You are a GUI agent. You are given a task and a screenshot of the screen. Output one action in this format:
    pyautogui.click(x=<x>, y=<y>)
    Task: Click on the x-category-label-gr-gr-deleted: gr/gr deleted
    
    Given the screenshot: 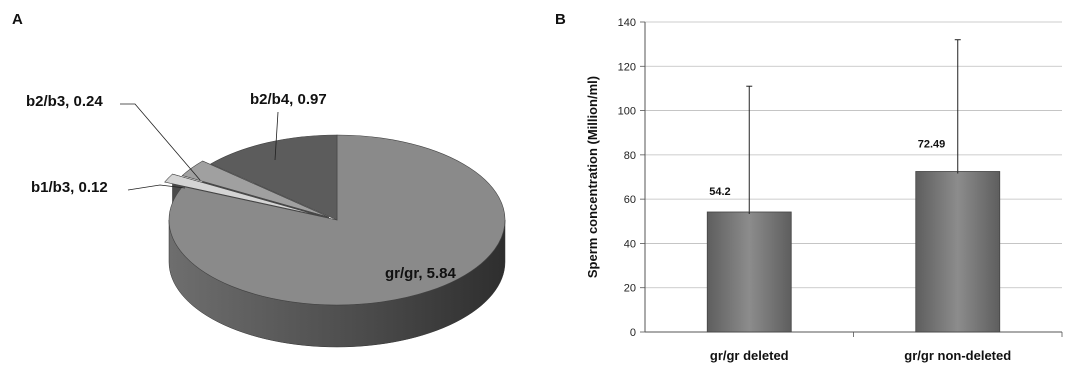 What is the action you would take?
    pyautogui.click(x=749, y=355)
    